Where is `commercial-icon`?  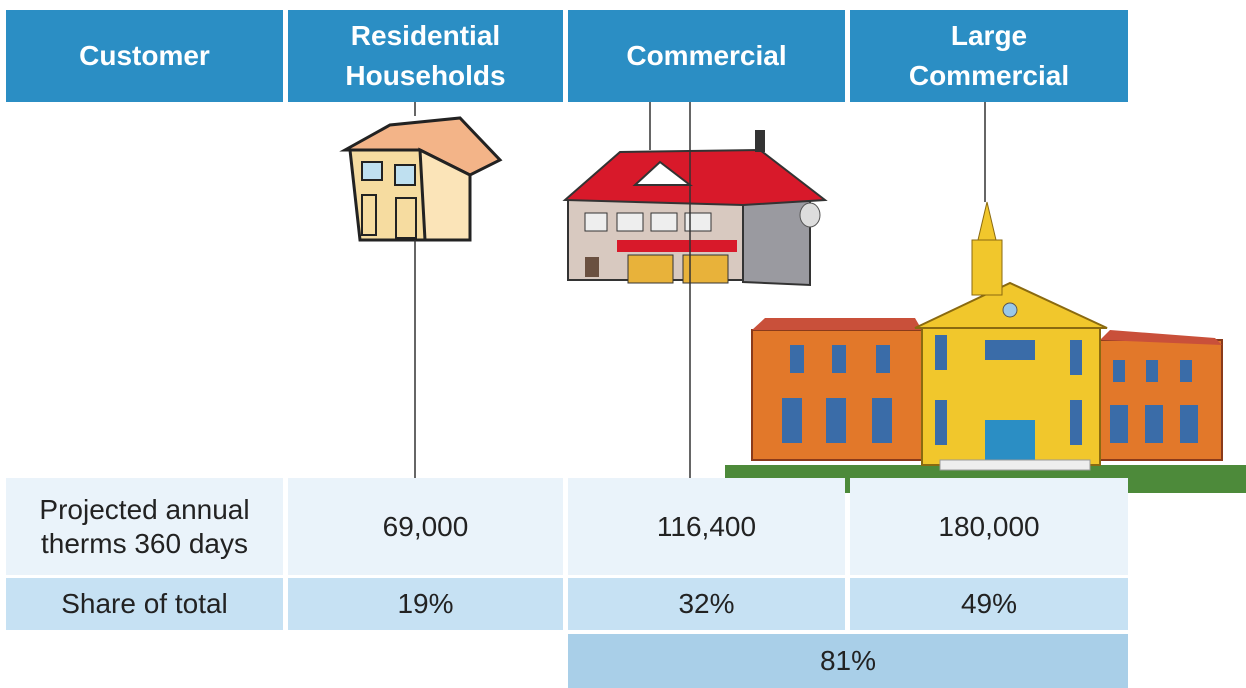 commercial-icon is located at coordinates (695, 208).